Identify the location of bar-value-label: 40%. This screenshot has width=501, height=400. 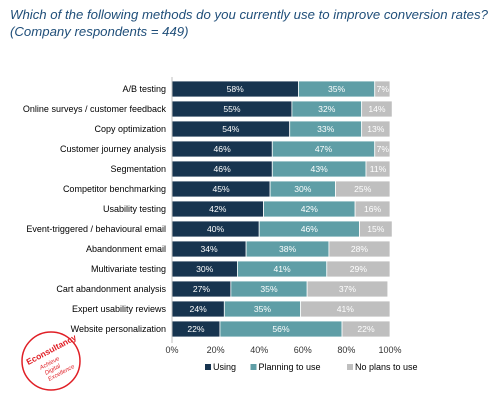
(216, 229).